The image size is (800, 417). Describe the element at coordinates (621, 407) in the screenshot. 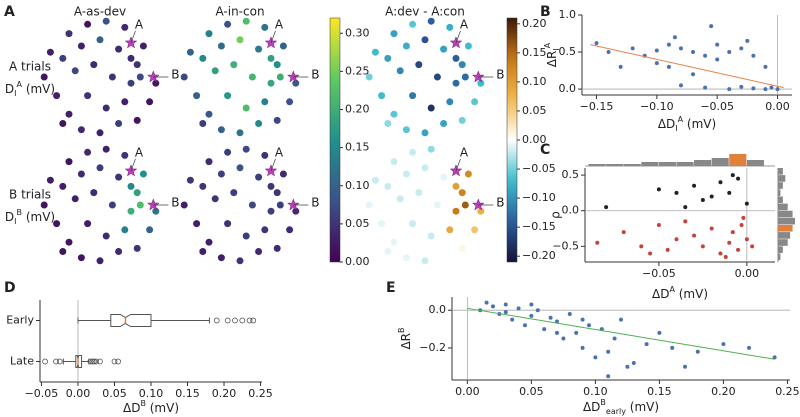

I see `x-axis-label: ΔDBearly (mV)` at that location.